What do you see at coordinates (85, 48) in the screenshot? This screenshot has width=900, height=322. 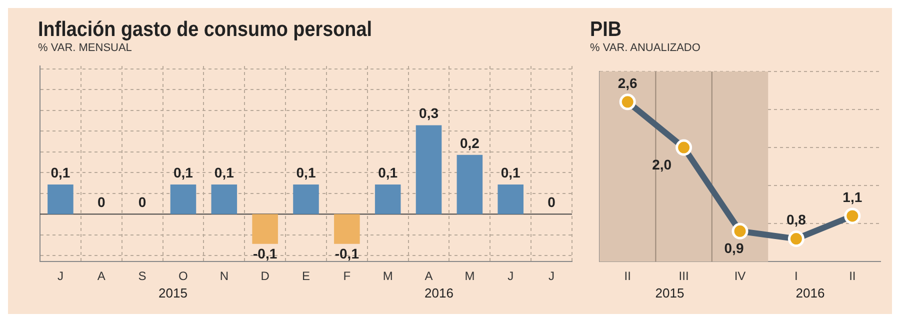 I see `chart-subtitle: % VAR. MENSUAL` at bounding box center [85, 48].